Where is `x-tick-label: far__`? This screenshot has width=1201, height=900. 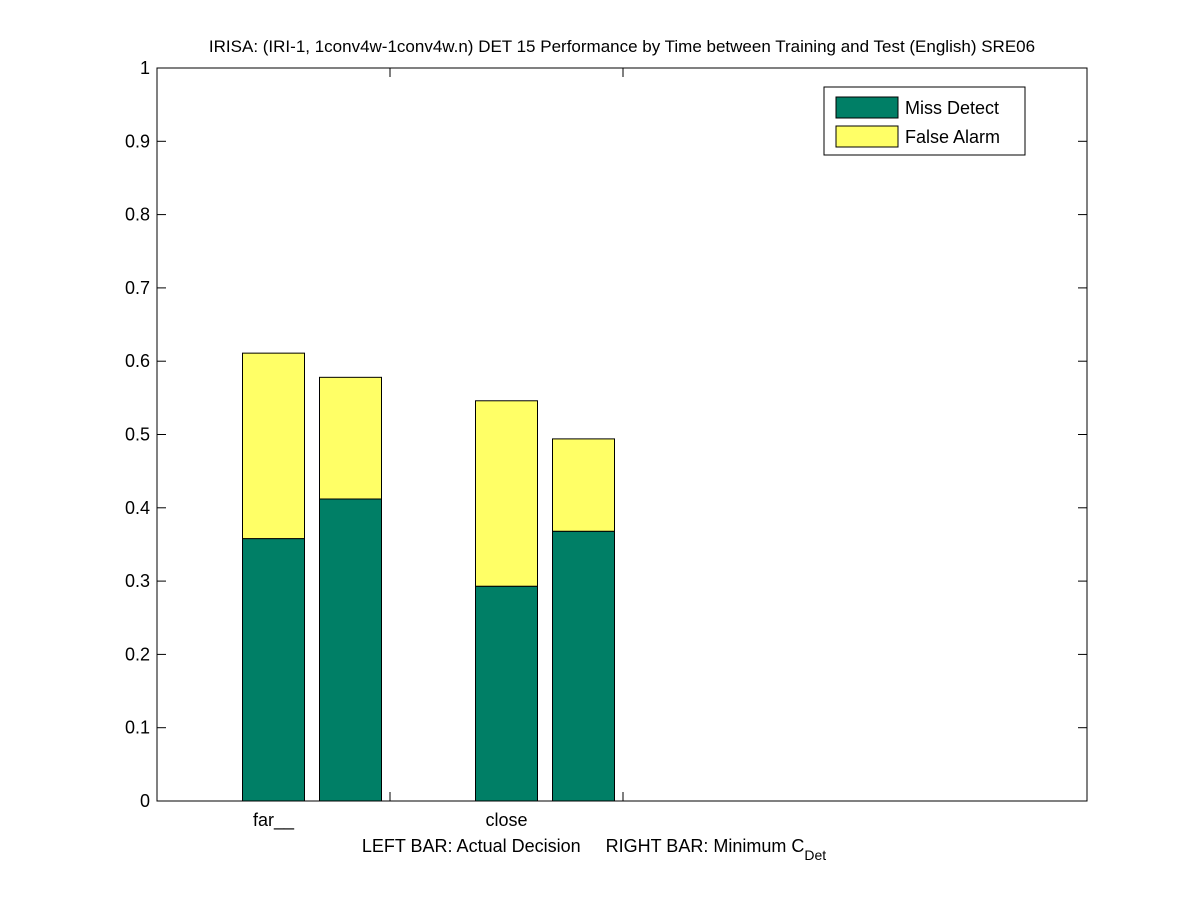
x-tick-label: far__ is located at coordinates (274, 820).